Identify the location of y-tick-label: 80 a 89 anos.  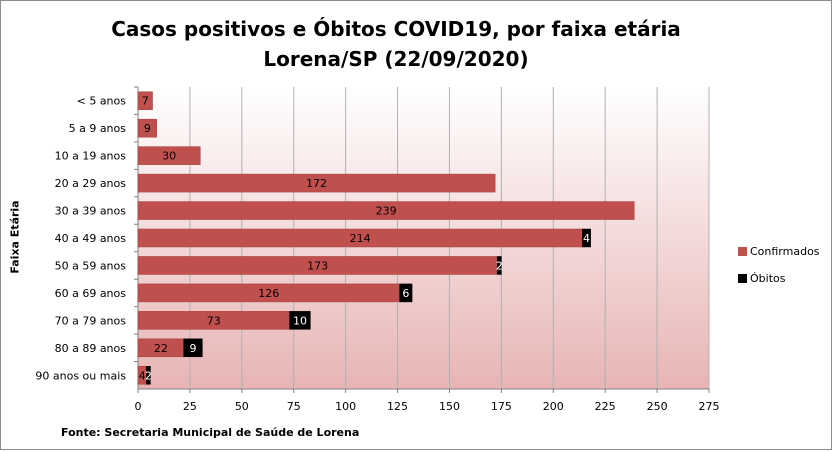
(91, 348).